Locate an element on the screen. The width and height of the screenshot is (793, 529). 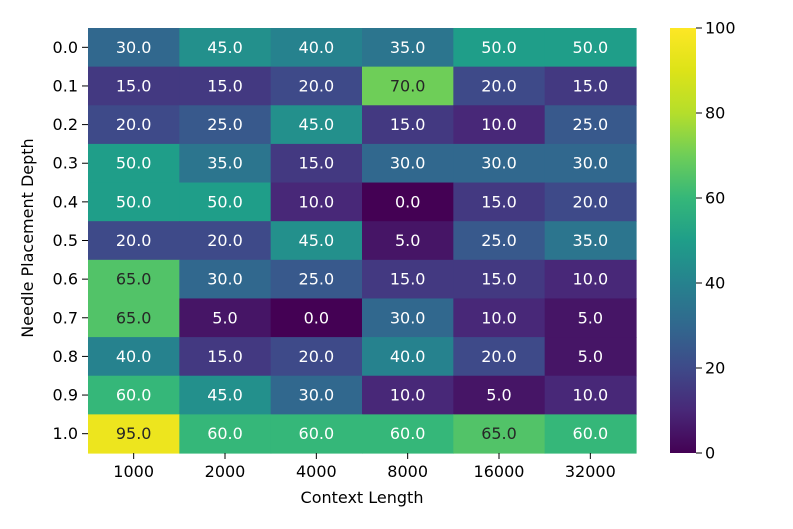
colorbar-tick-label: 40 is located at coordinates (715, 283).